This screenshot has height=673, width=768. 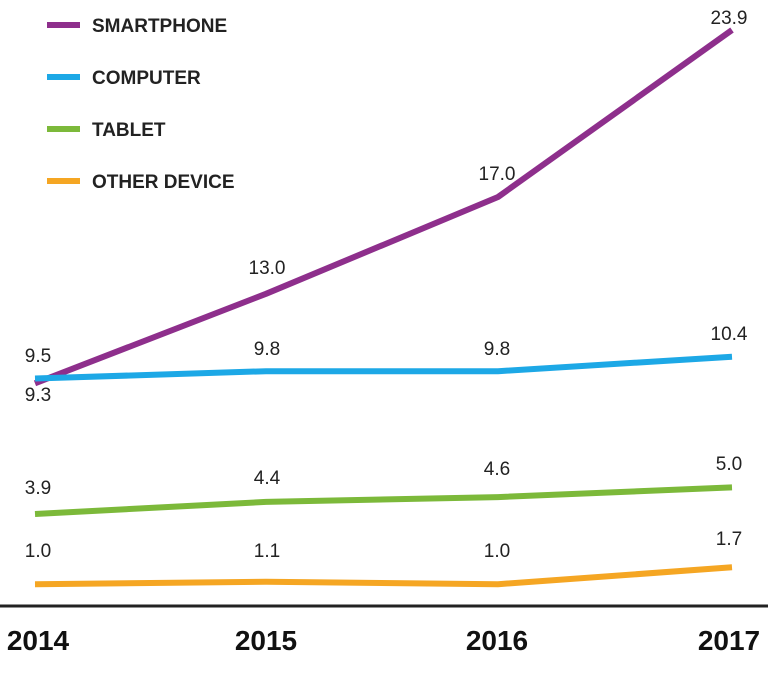 What do you see at coordinates (159, 26) in the screenshot?
I see `legend-label-smartphone: SMARTPHONE` at bounding box center [159, 26].